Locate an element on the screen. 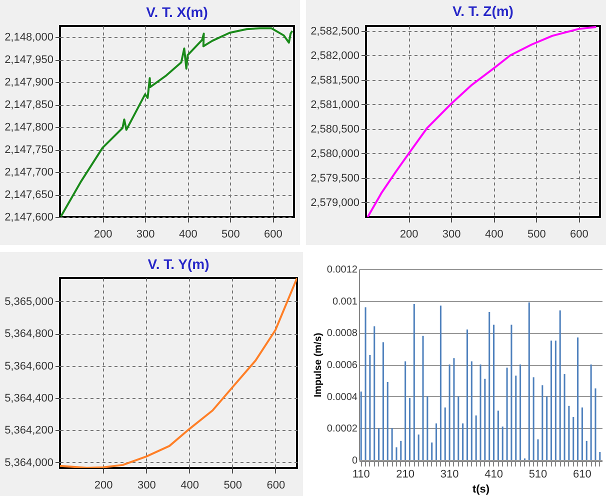 The width and height of the screenshot is (606, 496). chart-title: V. T. X(m) is located at coordinates (177, 12).